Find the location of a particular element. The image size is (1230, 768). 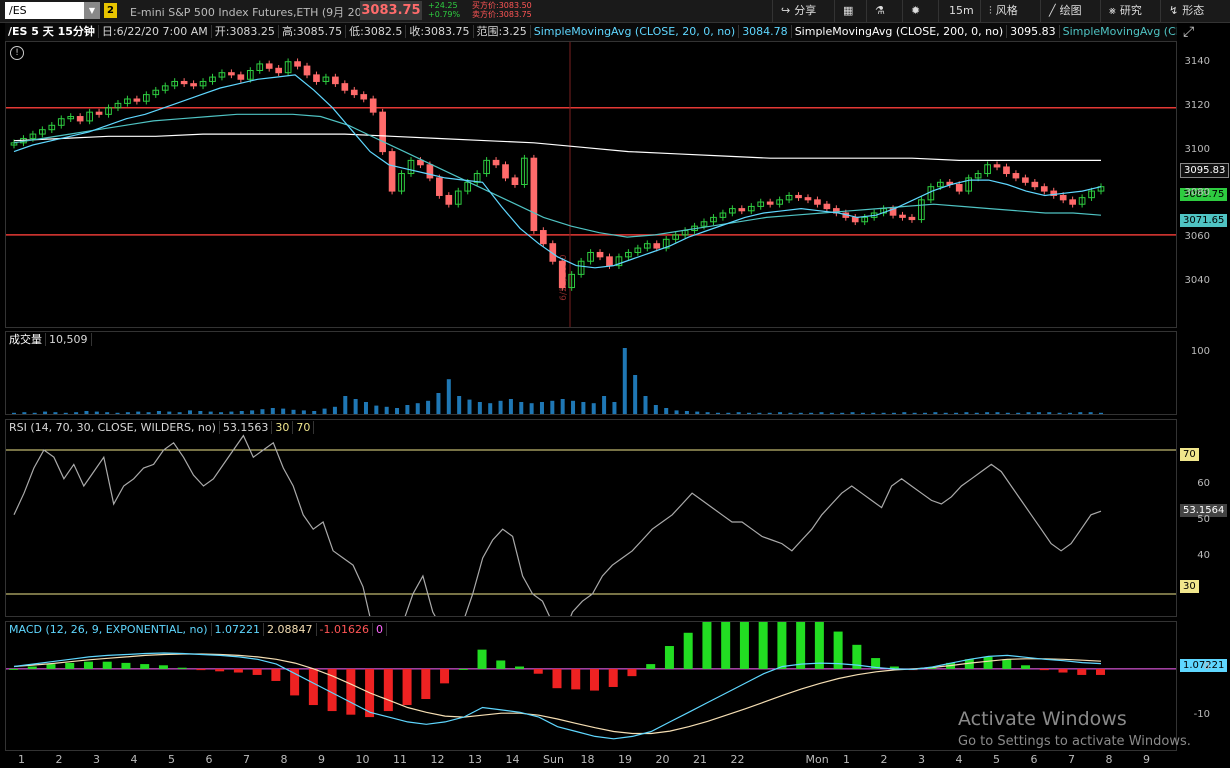

last-price-tag: 3083.75 is located at coordinates (1204, 194).